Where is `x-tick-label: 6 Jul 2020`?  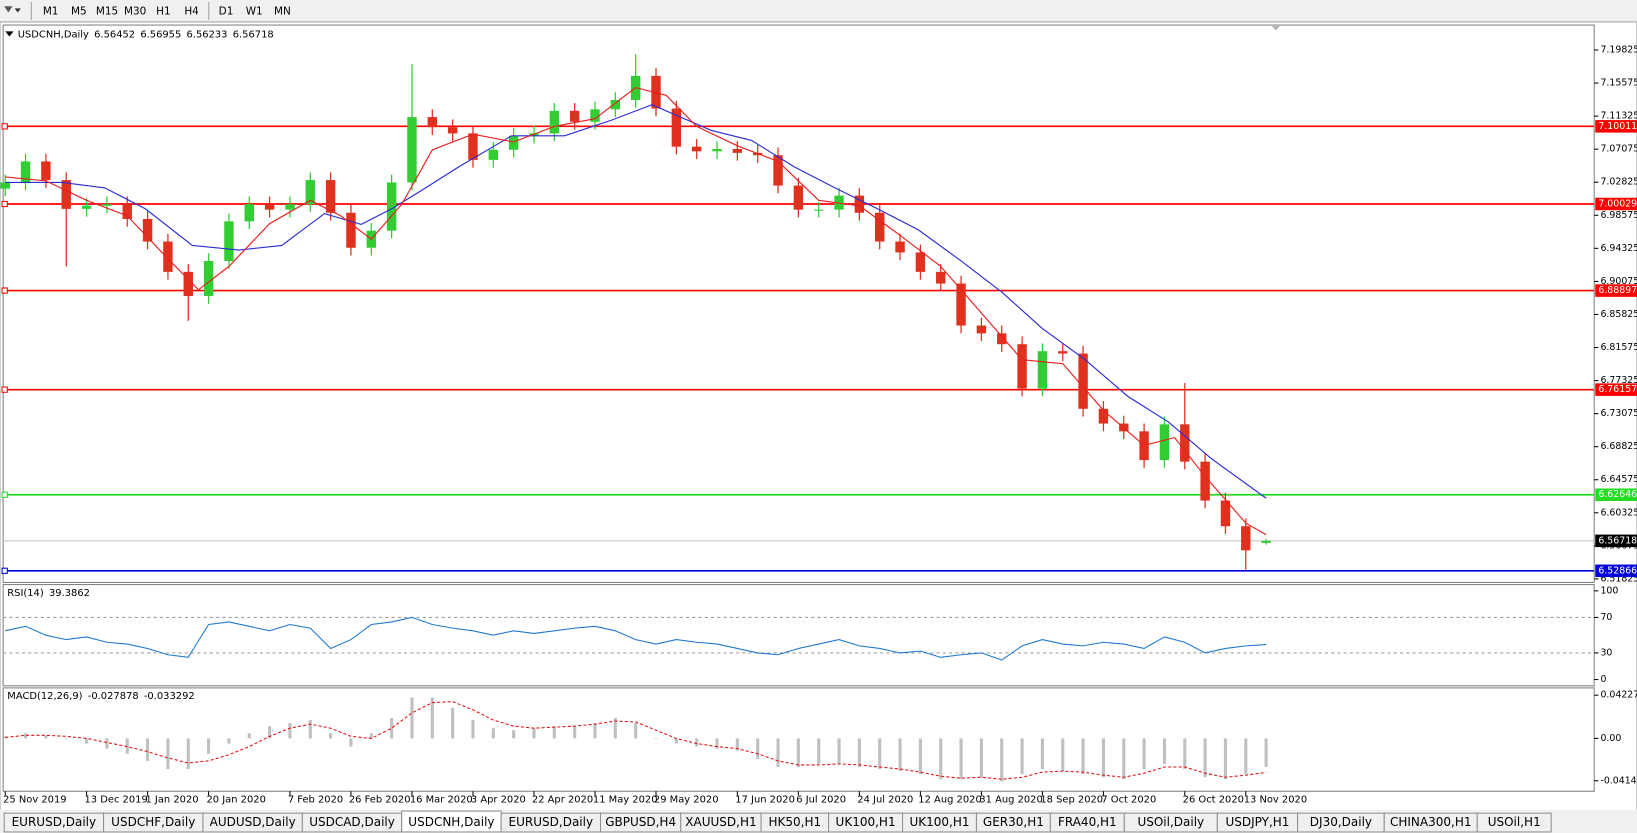
x-tick-label: 6 Jul 2020 is located at coordinates (821, 800).